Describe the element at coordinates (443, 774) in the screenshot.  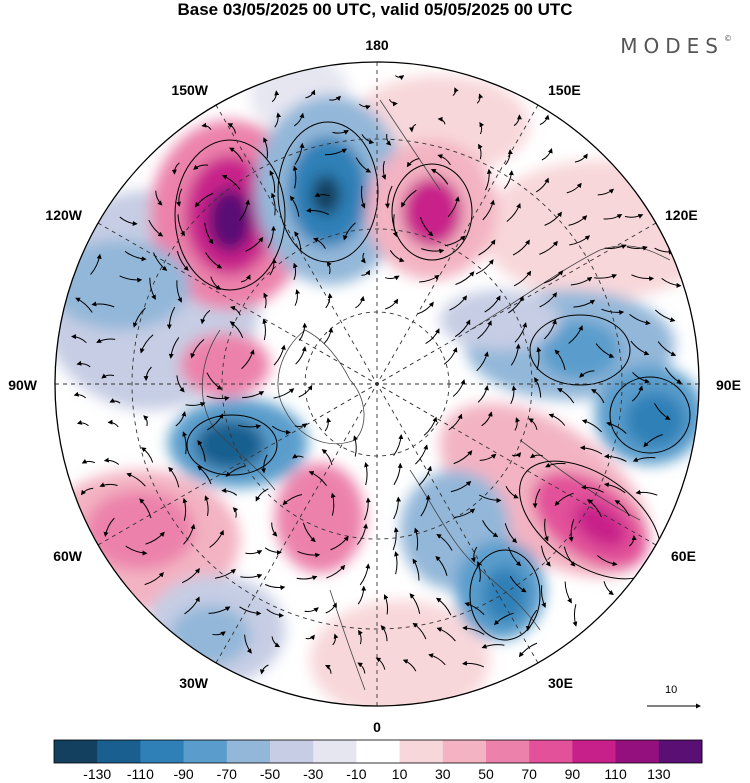
I see `colorbar-tick-label: 30` at that location.